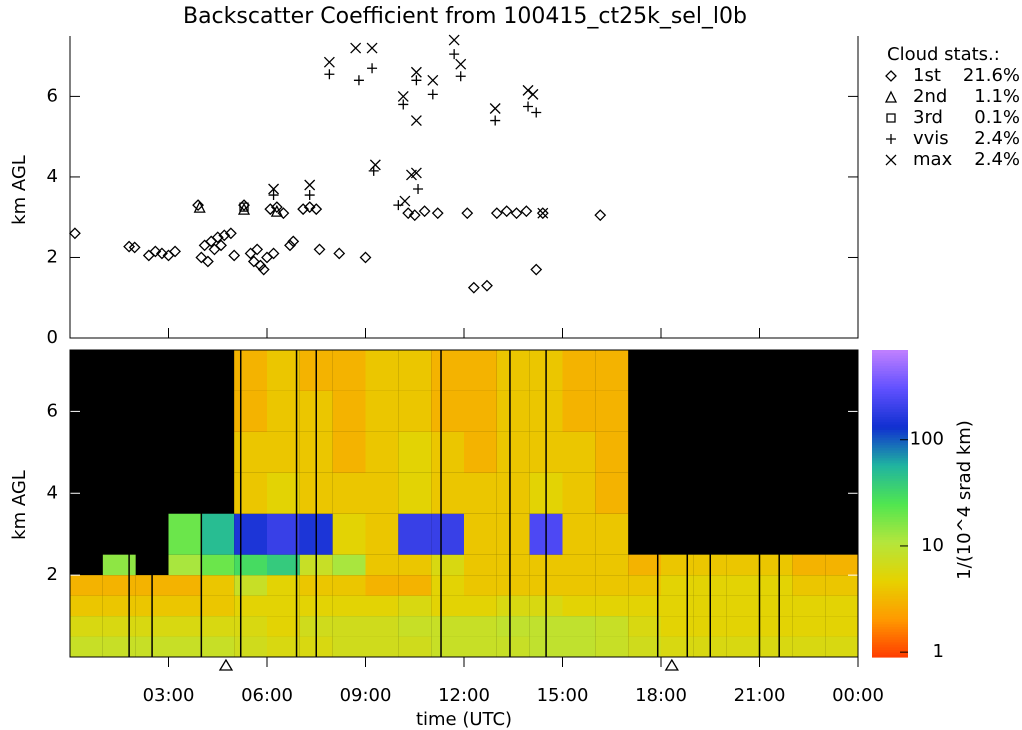 The width and height of the screenshot is (1022, 730). Describe the element at coordinates (464, 695) in the screenshot. I see `x-tick-label: 12:00` at that location.